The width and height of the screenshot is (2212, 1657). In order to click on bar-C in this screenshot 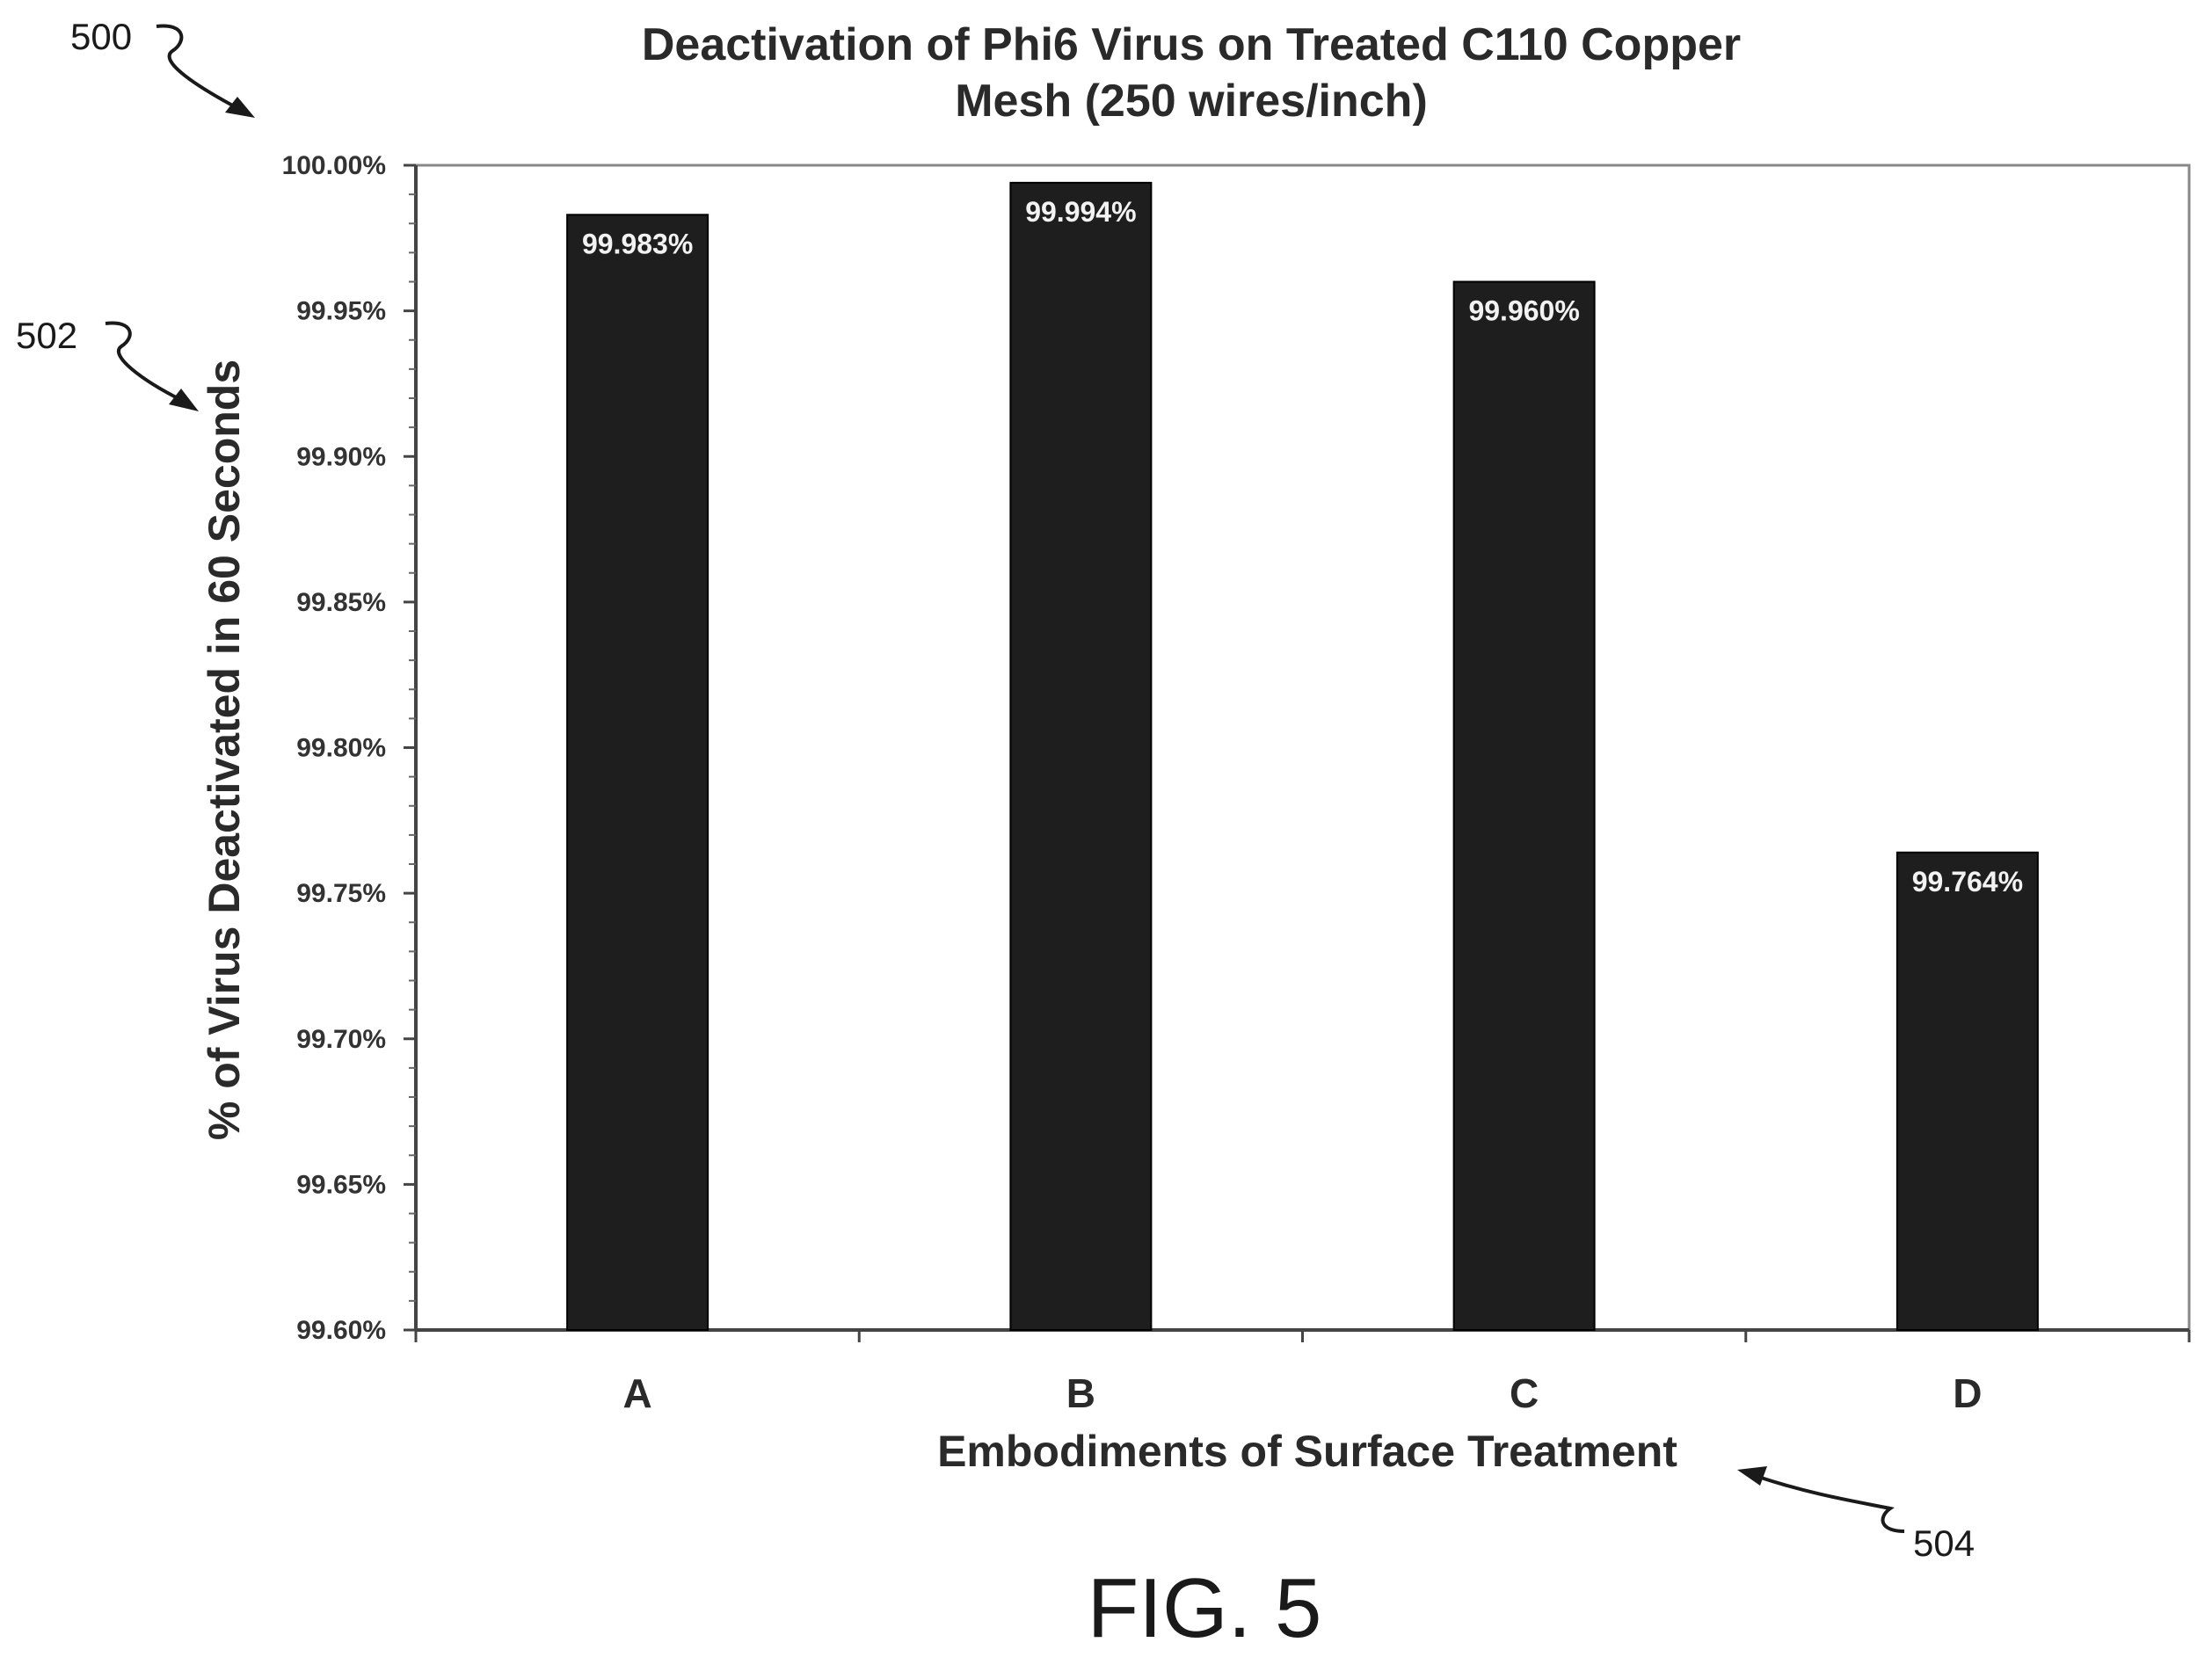, I will do `click(1524, 805)`.